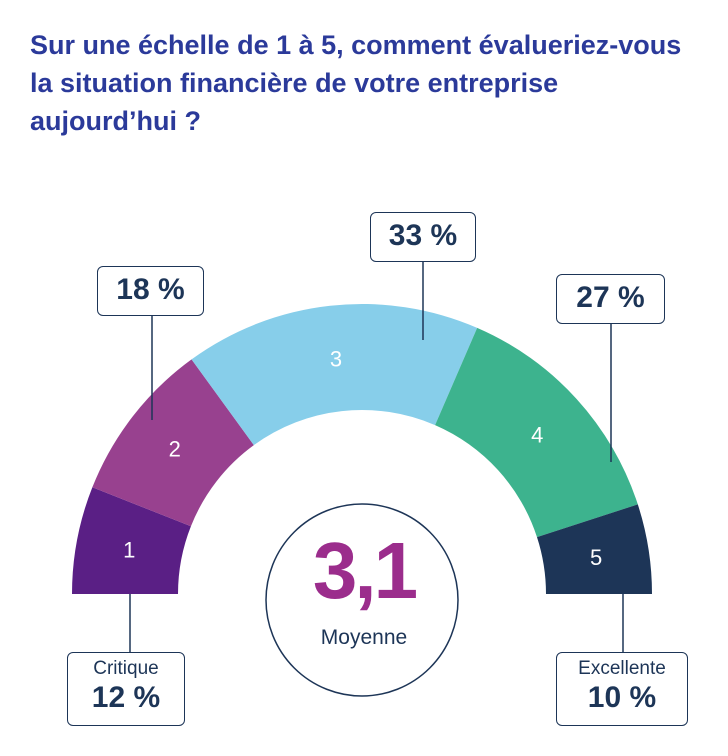  I want to click on value-label-2: 18 %, so click(150, 291).